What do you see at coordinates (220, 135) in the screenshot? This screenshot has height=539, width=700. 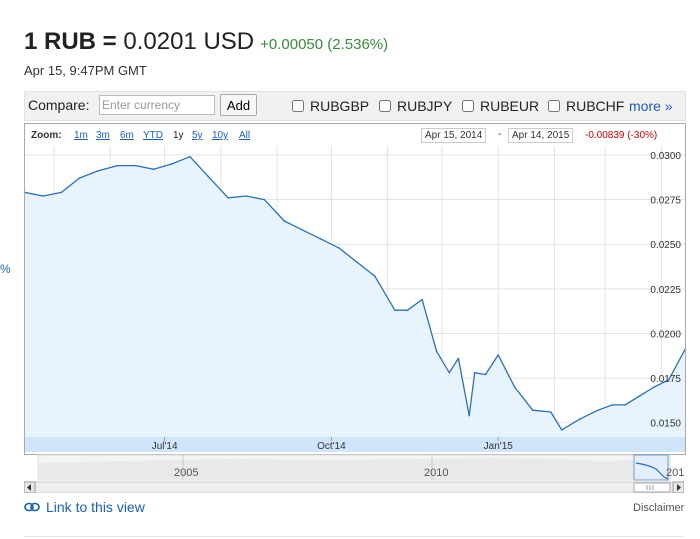 I see `zoom-10y-button: 10y` at bounding box center [220, 135].